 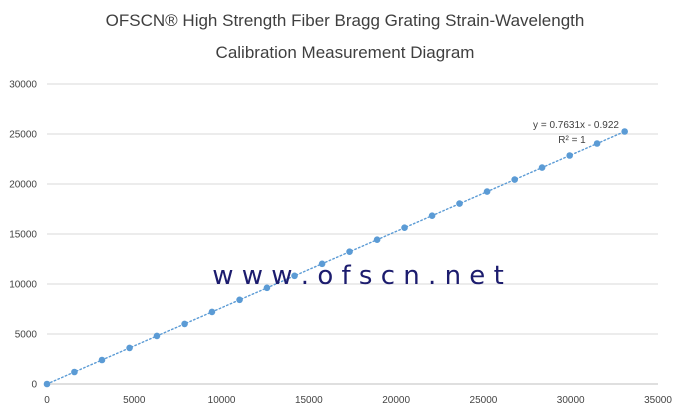 What do you see at coordinates (34, 385) in the screenshot?
I see `y-tick-label-0: 0` at bounding box center [34, 385].